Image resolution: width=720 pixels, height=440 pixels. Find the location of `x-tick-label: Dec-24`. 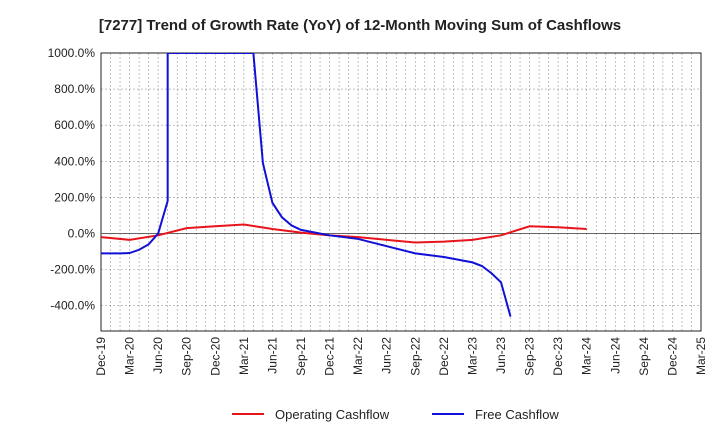

x-tick-label: Dec-24 is located at coordinates (672, 356).